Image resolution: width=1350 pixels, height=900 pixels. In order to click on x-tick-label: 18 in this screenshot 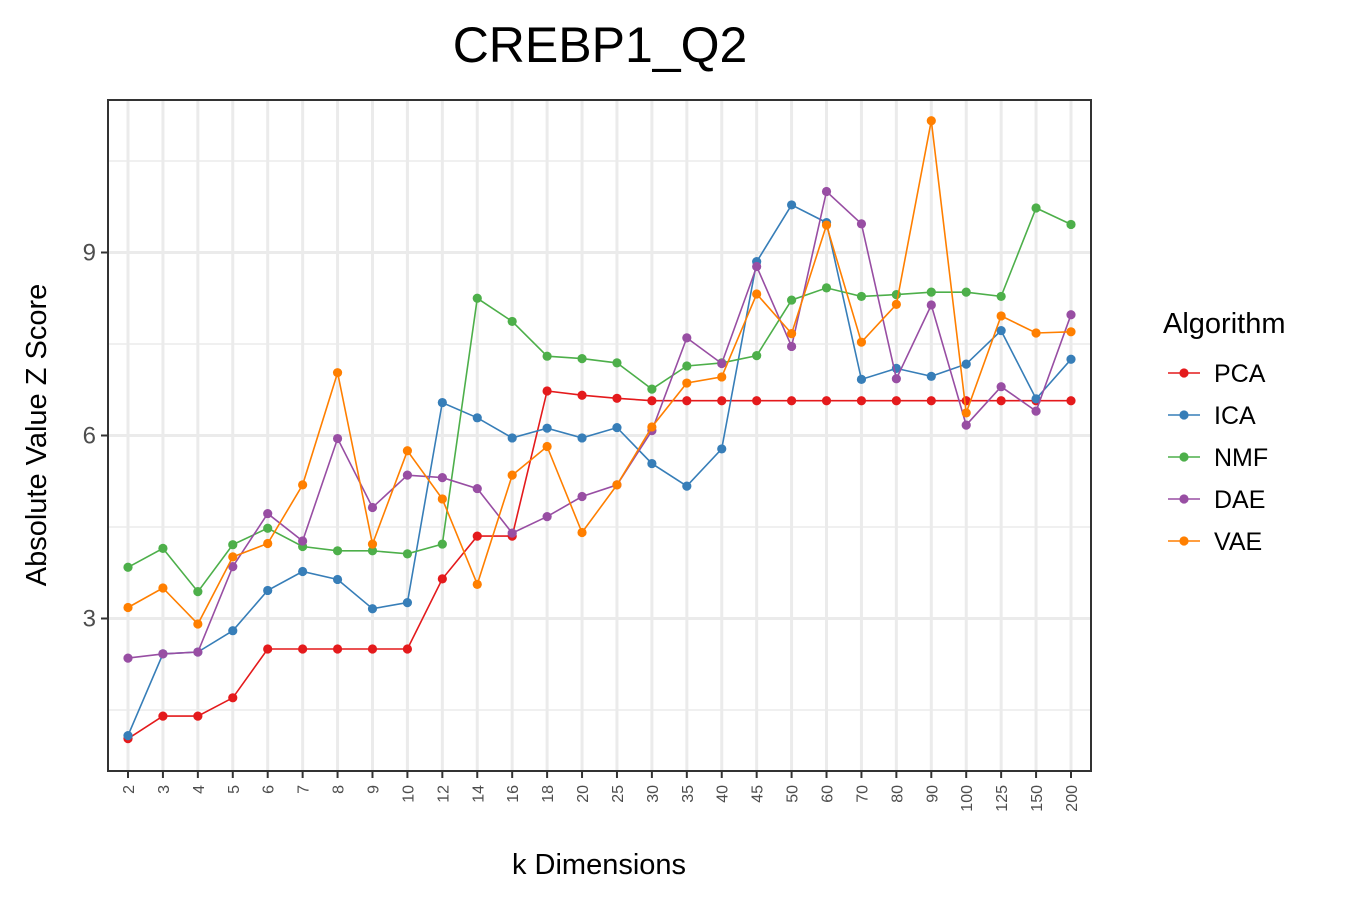, I will do `click(548, 794)`.